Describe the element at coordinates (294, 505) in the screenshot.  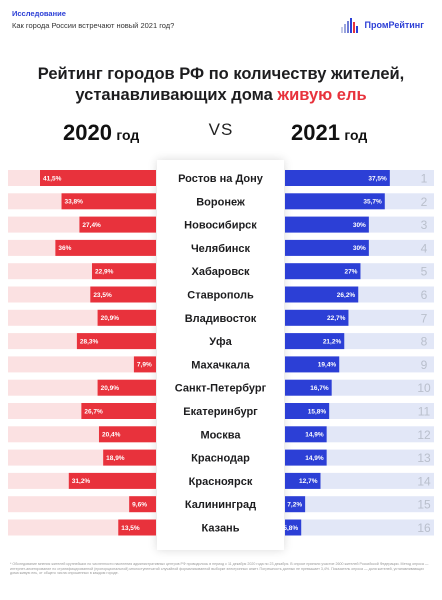
I see `bar-2021-label: 7,2%` at that location.